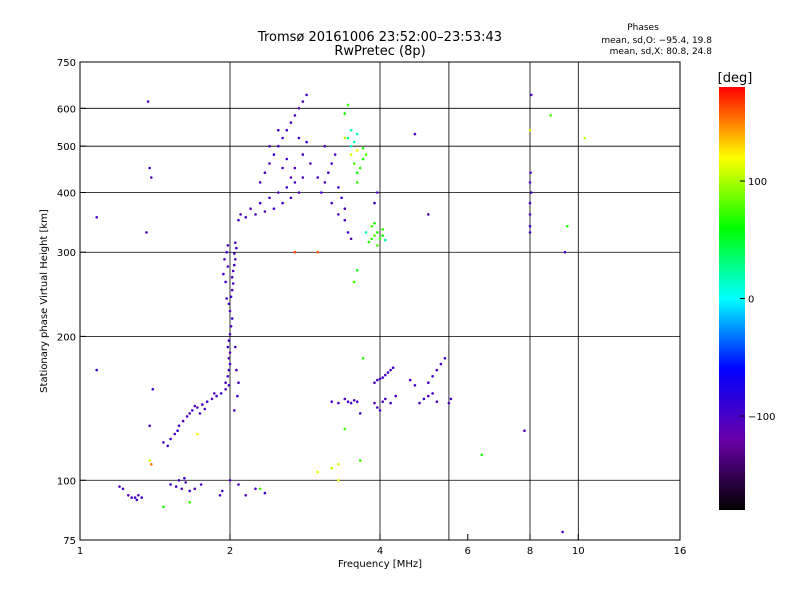 Image resolution: width=800 pixels, height=600 pixels. What do you see at coordinates (66, 337) in the screenshot?
I see `y-tick-label: 200` at bounding box center [66, 337].